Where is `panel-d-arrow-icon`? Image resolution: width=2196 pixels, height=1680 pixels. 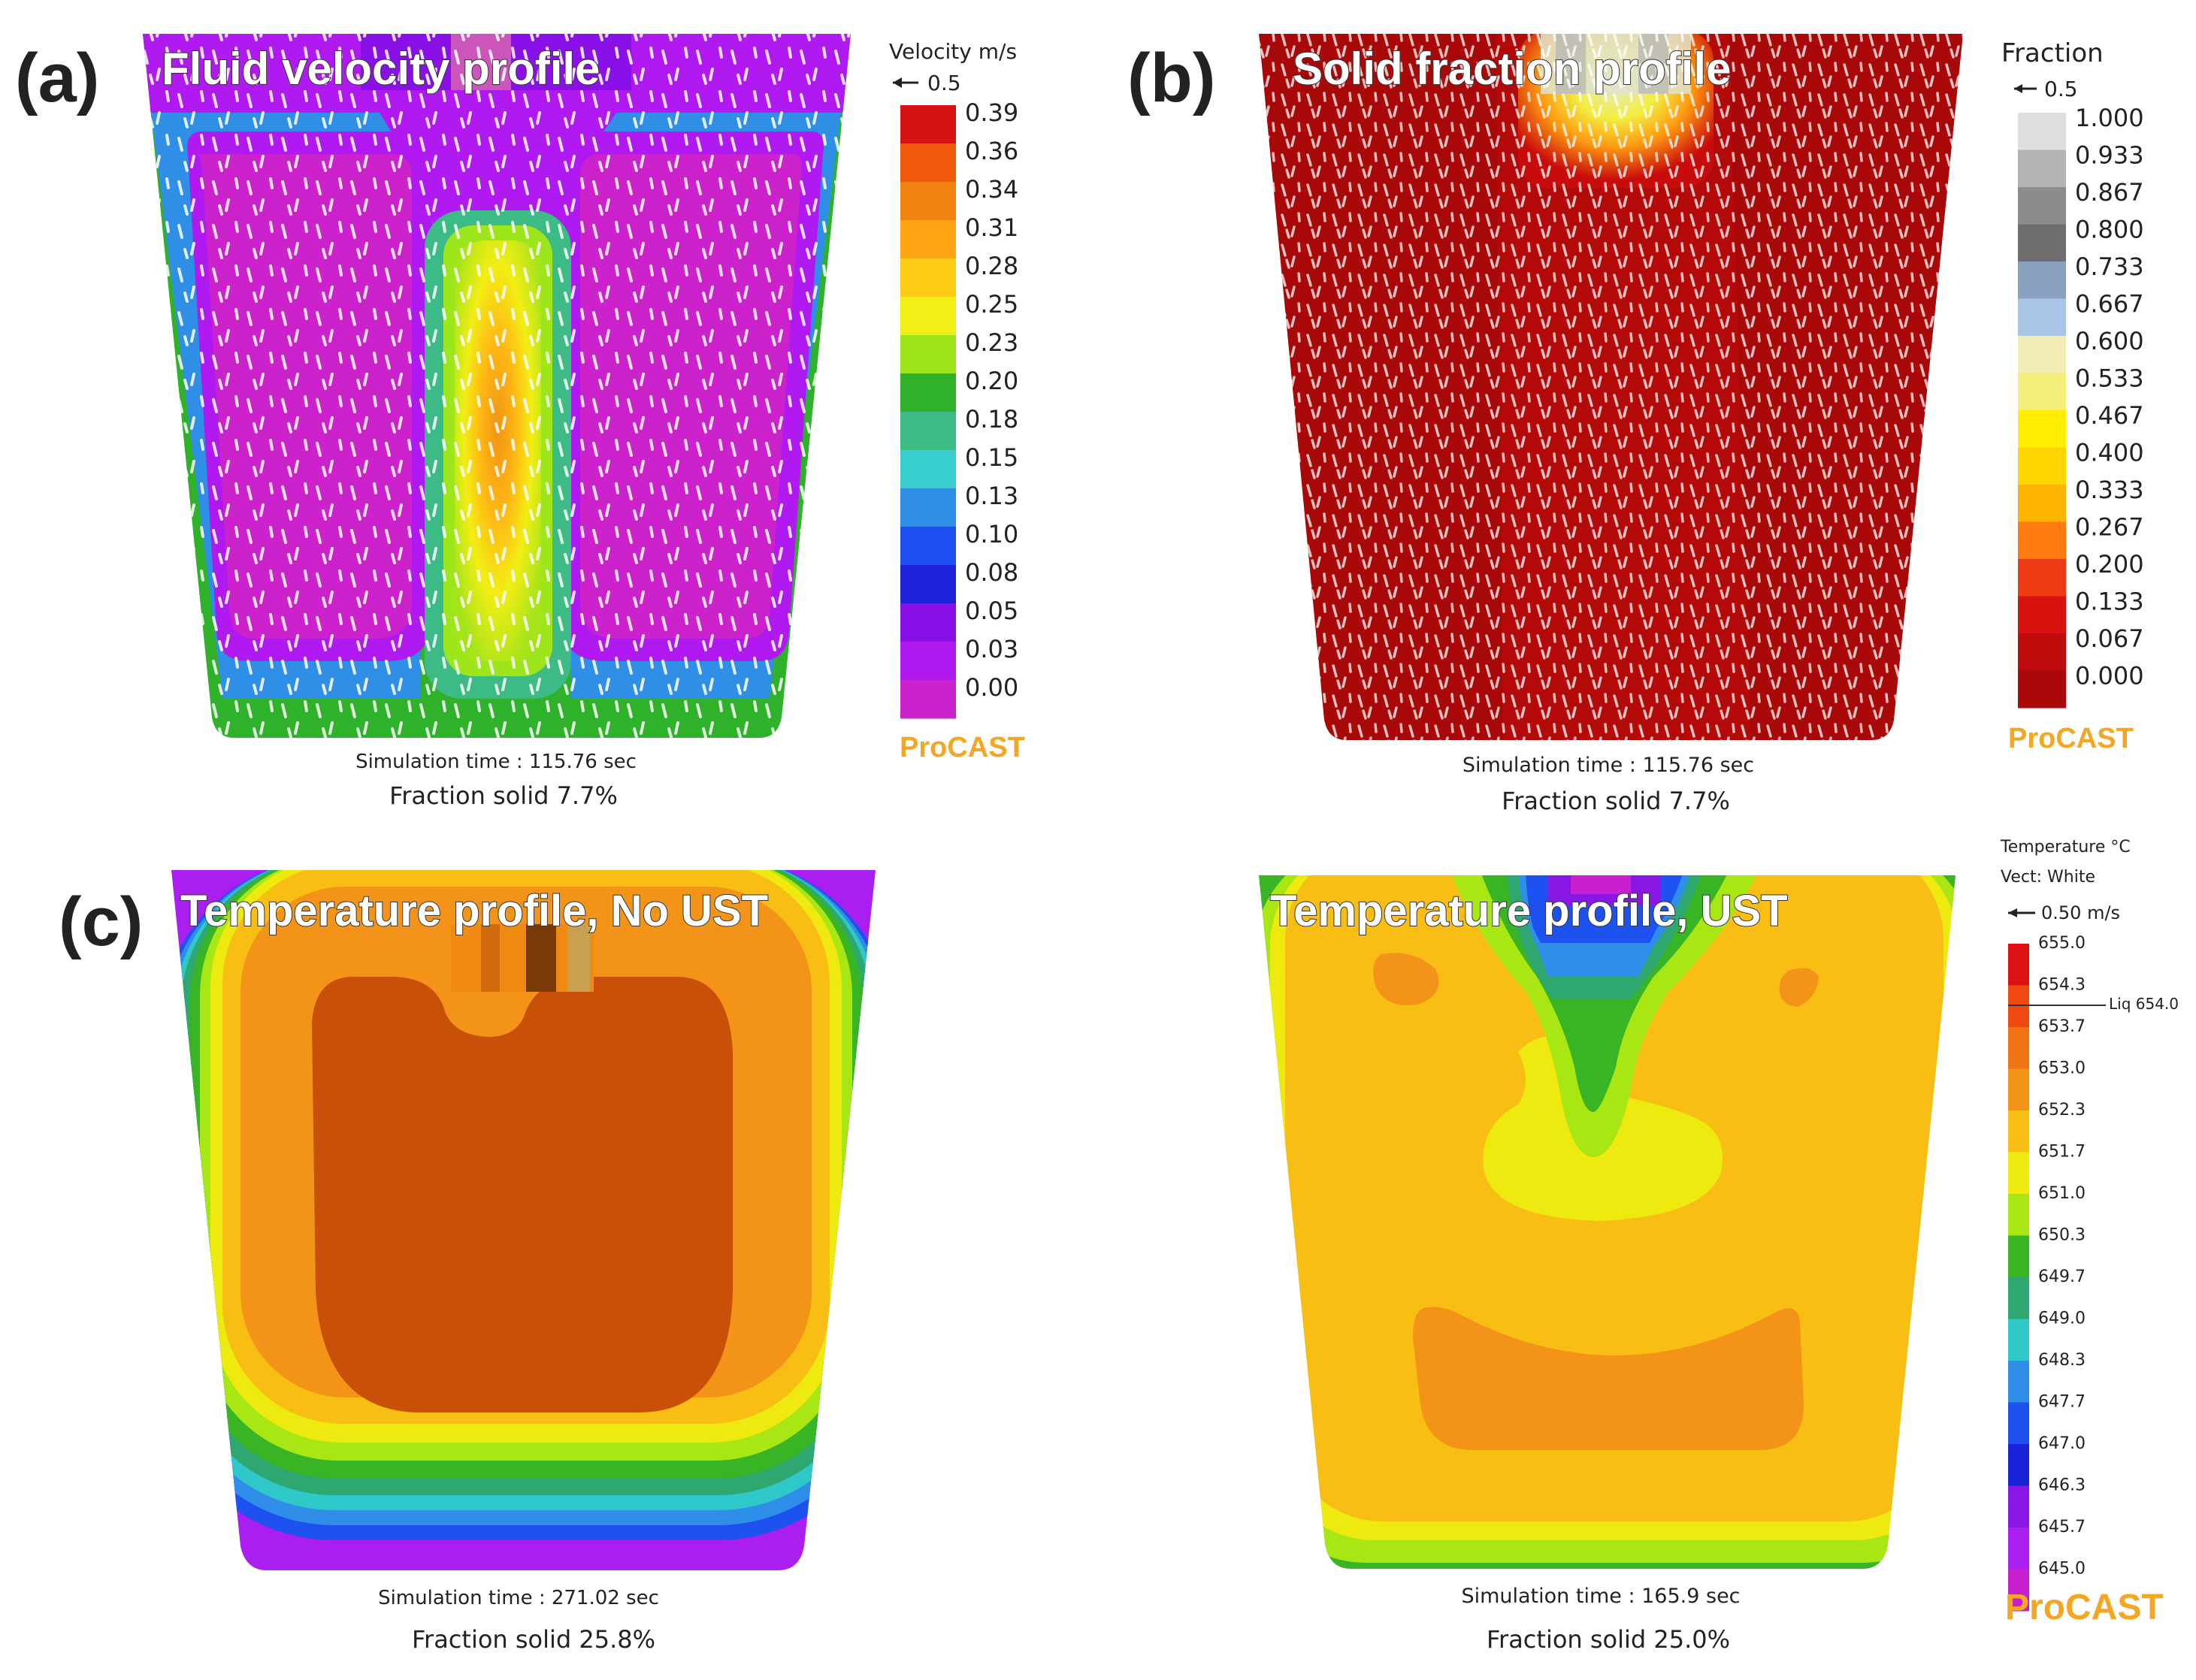 panel-d-arrow-icon is located at coordinates (2022, 912).